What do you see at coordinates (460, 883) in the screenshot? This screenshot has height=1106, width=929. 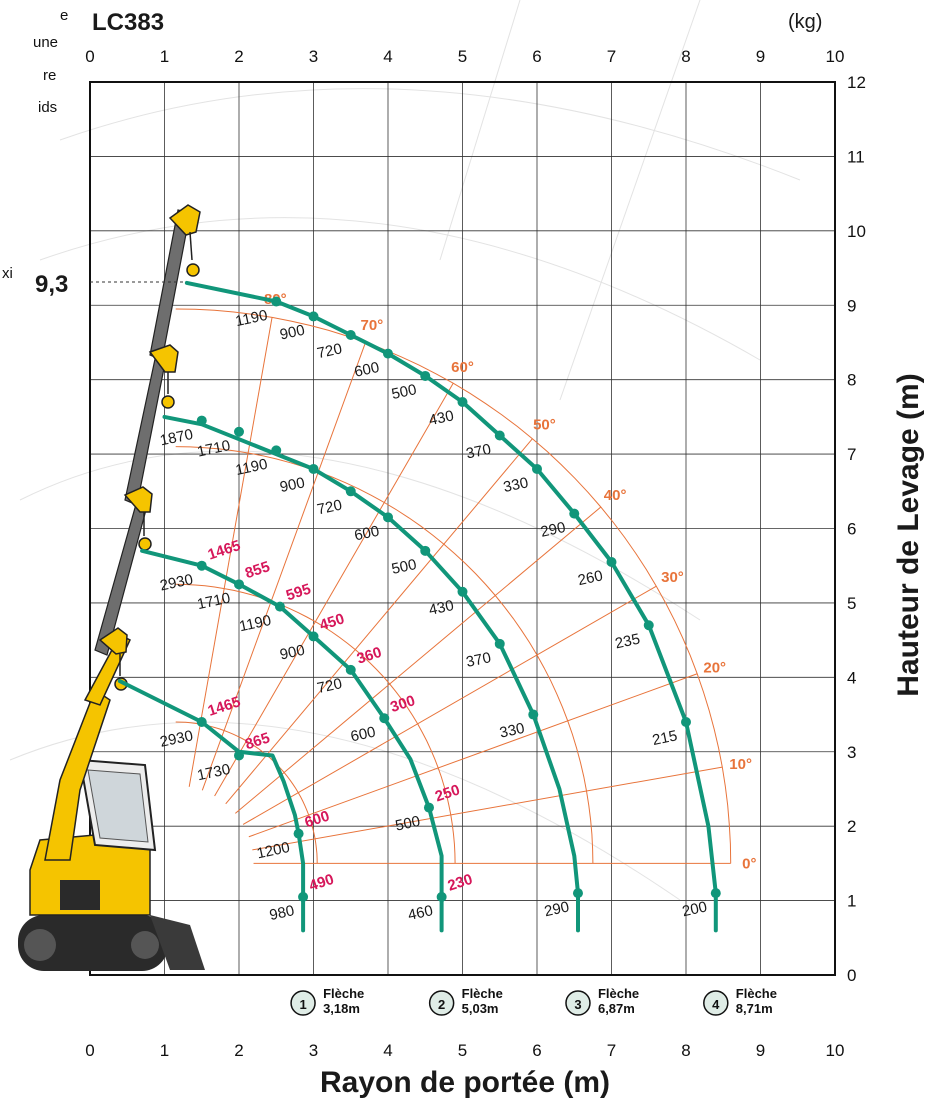 I see `load-label-red: 230` at bounding box center [460, 883].